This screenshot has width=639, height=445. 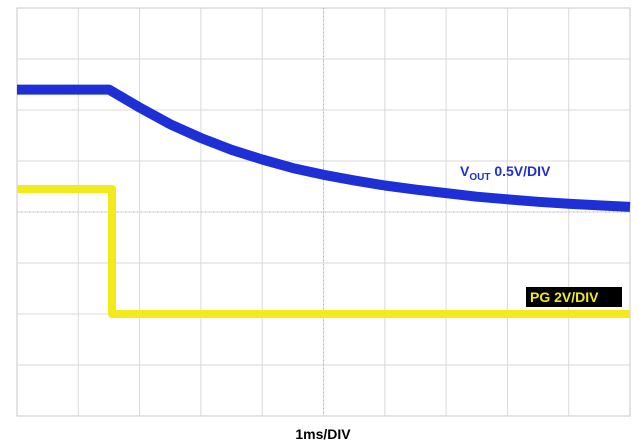 I want to click on vout-label-main: V, so click(x=465, y=171).